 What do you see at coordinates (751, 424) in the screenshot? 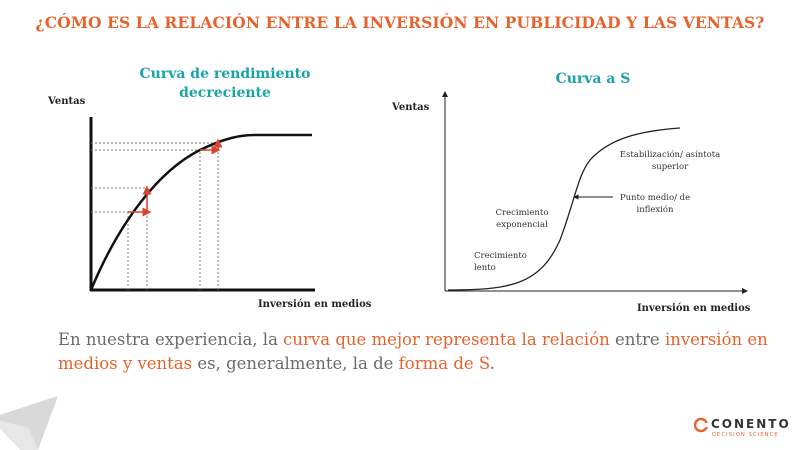
I see `logo-wordmark: CONENTO` at bounding box center [751, 424].